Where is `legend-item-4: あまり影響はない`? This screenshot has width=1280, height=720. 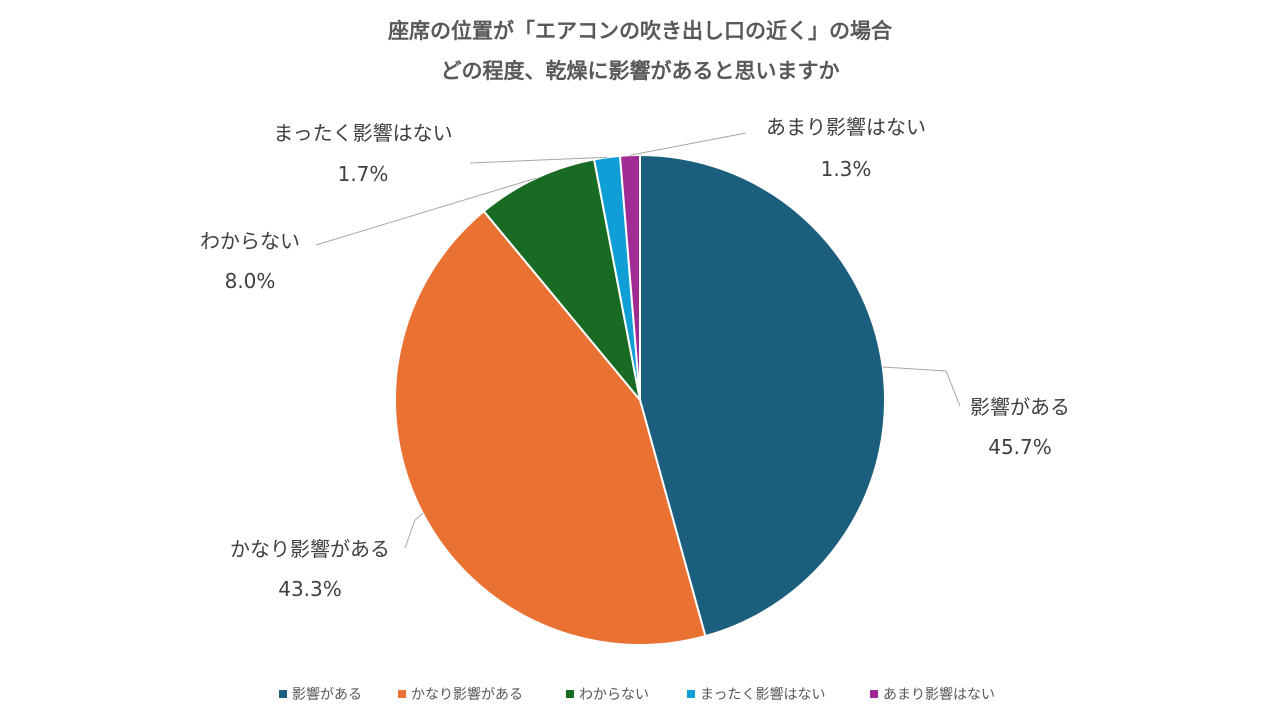
legend-item-4: あまり影響はない is located at coordinates (932, 694).